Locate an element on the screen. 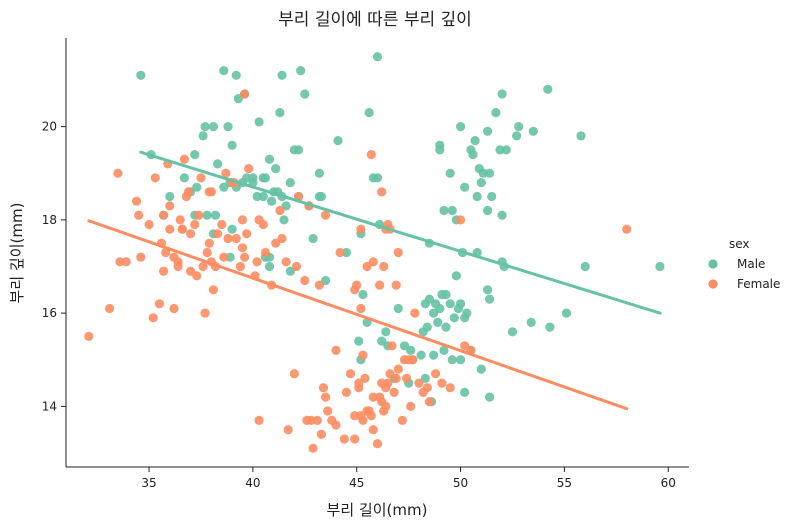 This screenshot has width=795, height=528. y-tick-label: 14 is located at coordinates (49, 406).